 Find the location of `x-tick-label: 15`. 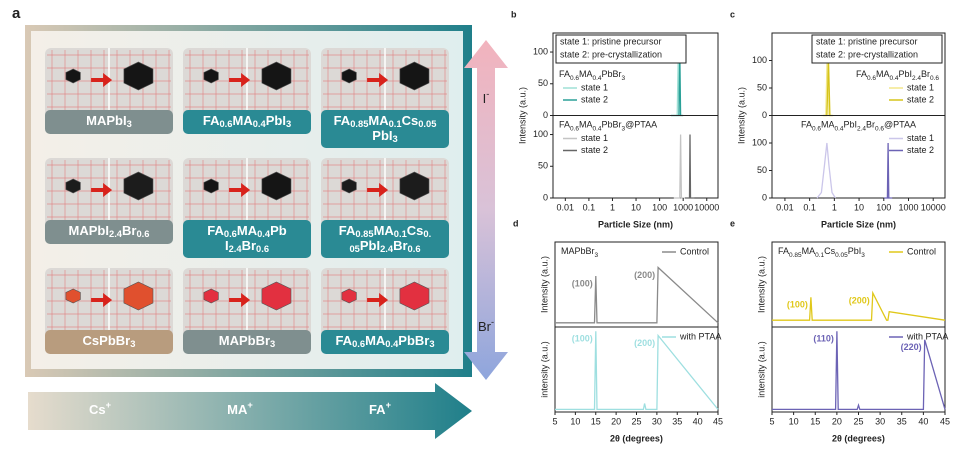

x-tick-label: 15 is located at coordinates (596, 421).